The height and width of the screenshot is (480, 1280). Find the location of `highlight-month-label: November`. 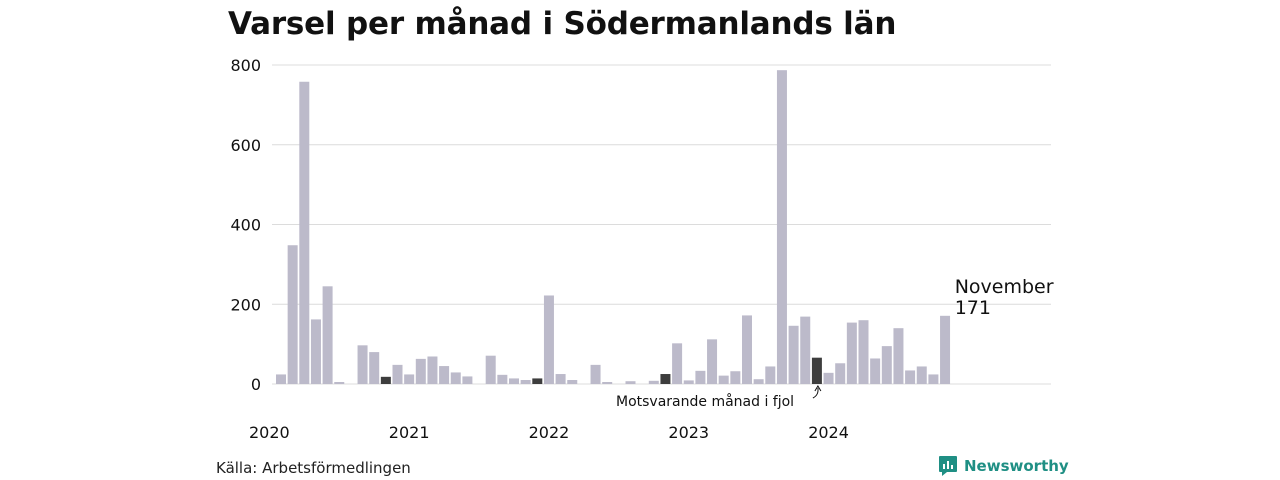

highlight-month-label: November is located at coordinates (1004, 287).